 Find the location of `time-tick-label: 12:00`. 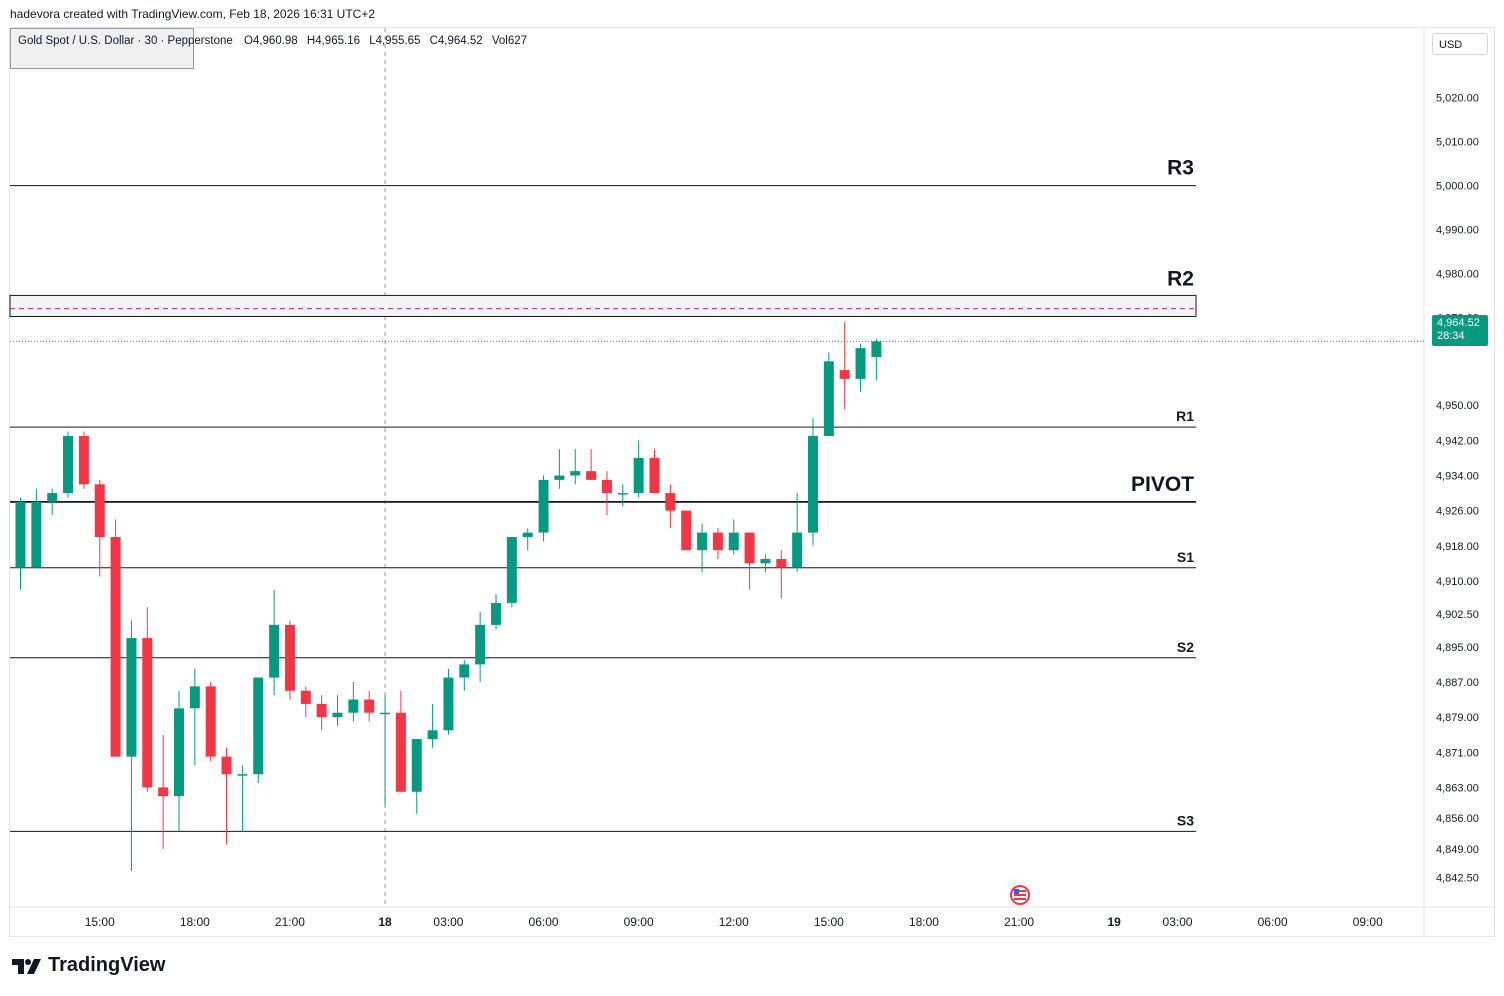

time-tick-label: 12:00 is located at coordinates (734, 922).